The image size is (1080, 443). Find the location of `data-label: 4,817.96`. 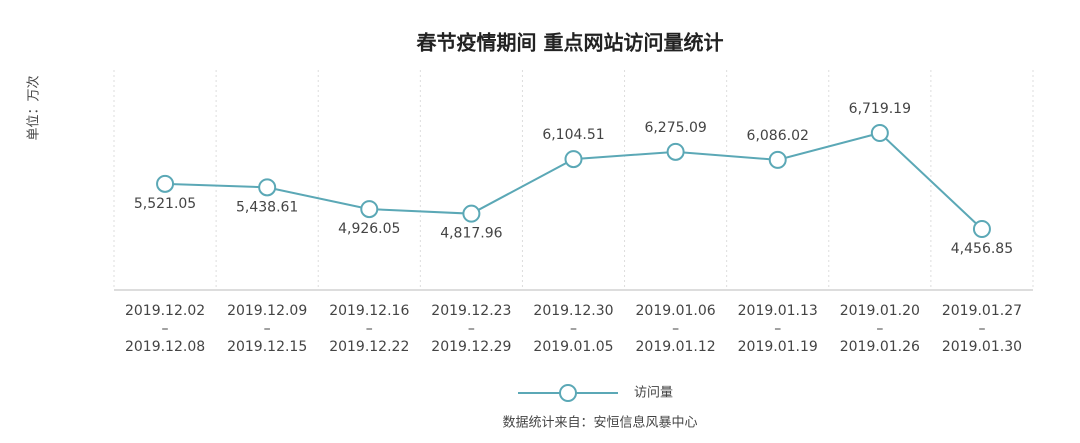

data-label: 4,817.96 is located at coordinates (471, 234).